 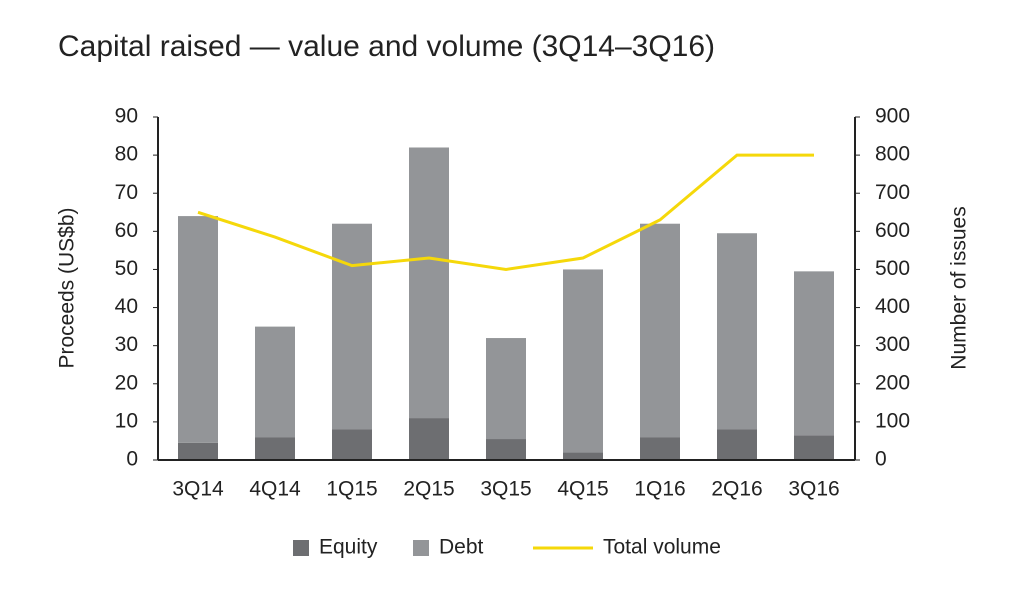 What do you see at coordinates (505, 212) in the screenshot?
I see `line` at bounding box center [505, 212].